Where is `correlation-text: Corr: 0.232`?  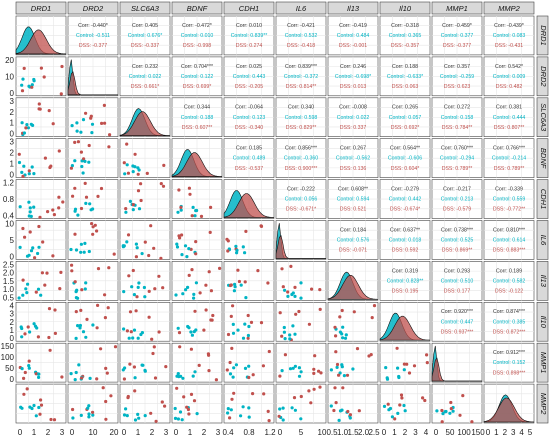
correlation-text: Corr: 0.232 is located at coordinates (145, 67).